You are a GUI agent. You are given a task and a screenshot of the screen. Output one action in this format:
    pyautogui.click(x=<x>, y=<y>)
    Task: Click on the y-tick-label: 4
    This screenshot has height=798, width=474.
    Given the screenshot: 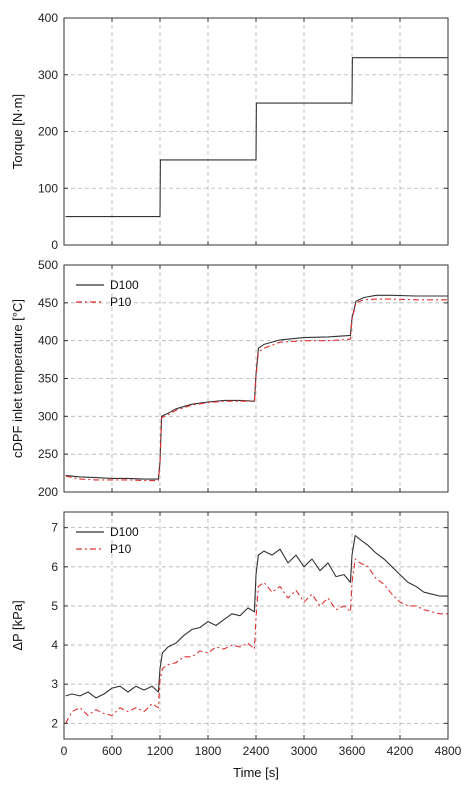 What is the action you would take?
    pyautogui.click(x=54, y=645)
    